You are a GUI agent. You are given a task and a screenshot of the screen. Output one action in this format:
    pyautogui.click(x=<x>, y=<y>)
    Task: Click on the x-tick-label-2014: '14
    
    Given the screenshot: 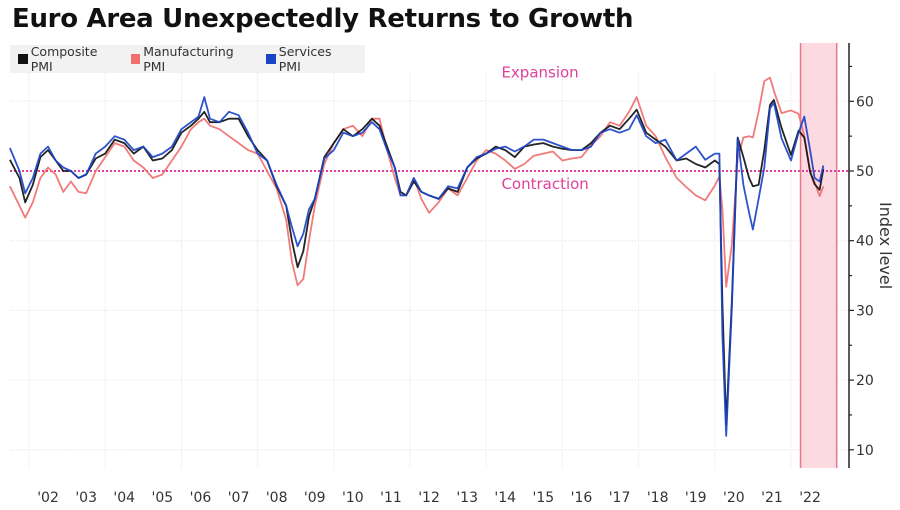 What is the action you would take?
    pyautogui.click(x=505, y=498)
    